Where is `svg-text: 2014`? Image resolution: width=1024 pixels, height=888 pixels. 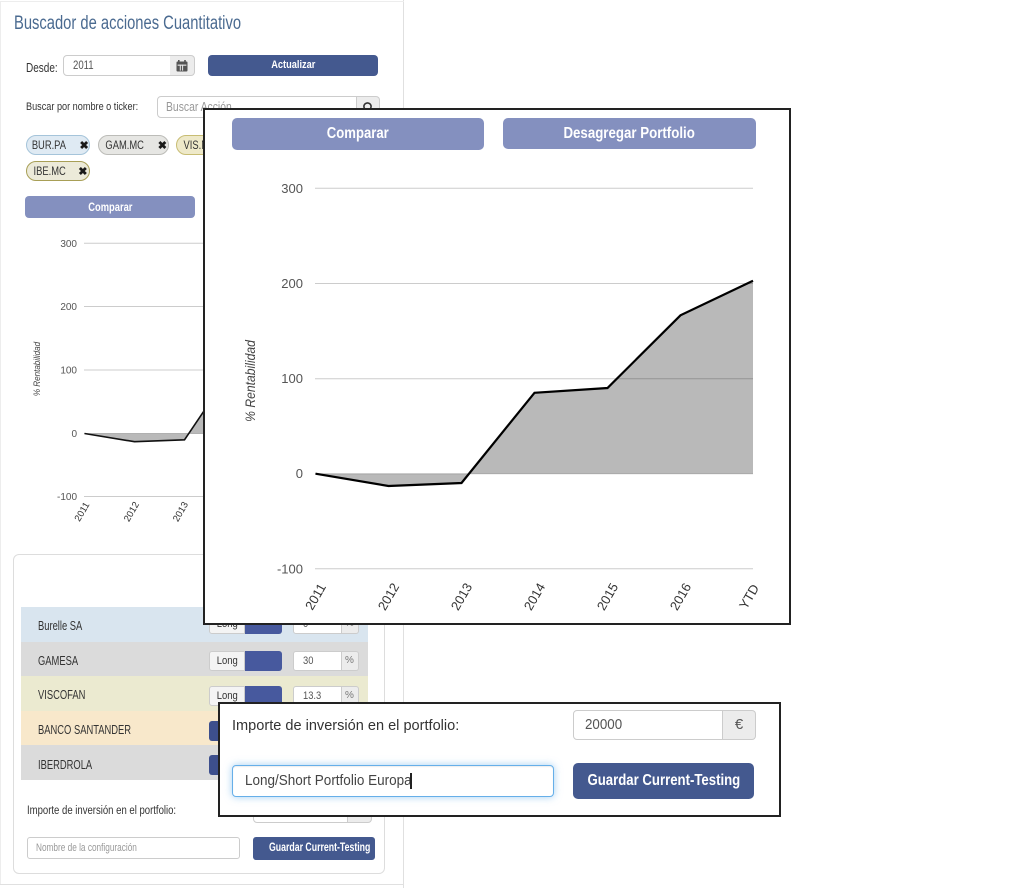 svg-text: 2014 is located at coordinates (534, 596).